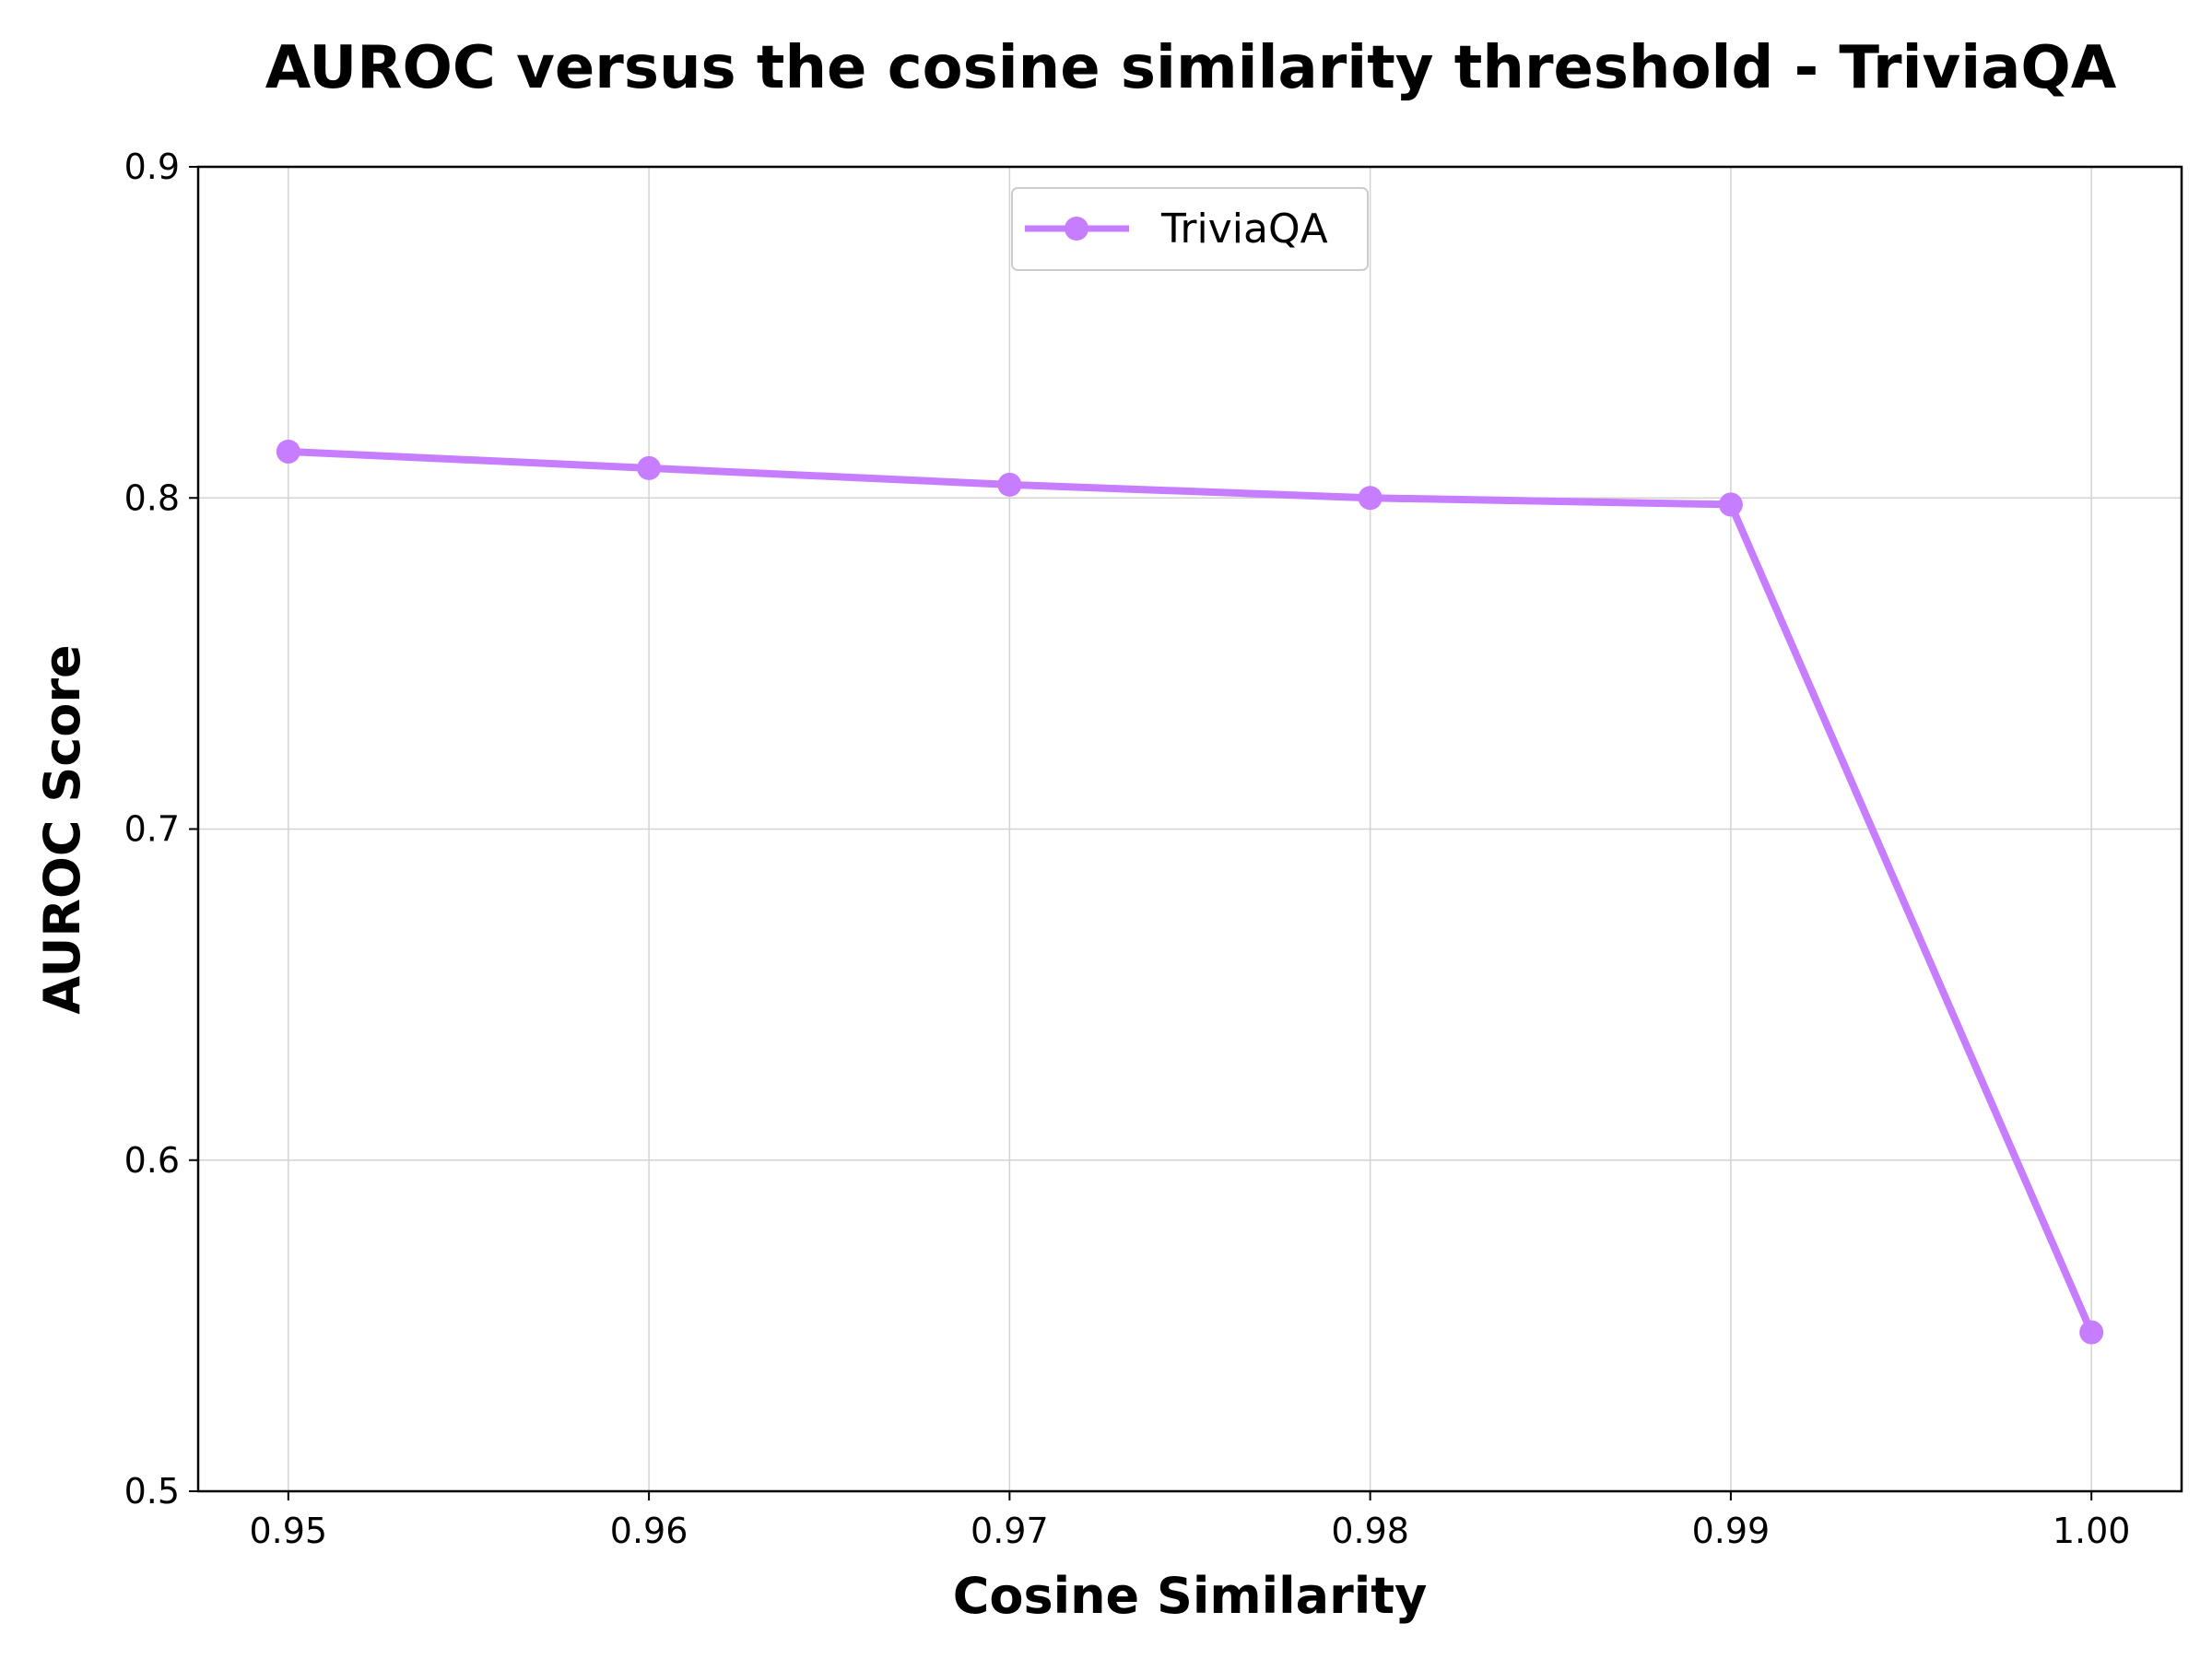 This screenshot has width=2212, height=1659. I want to click on x-axis-label: Cosine Similarity, so click(1190, 1596).